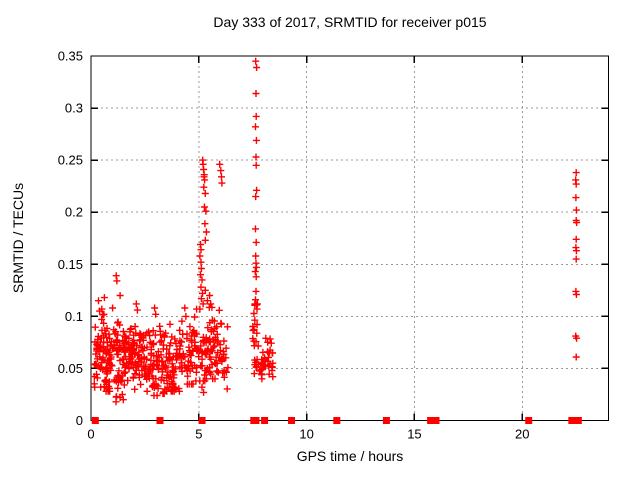 This screenshot has width=640, height=480. Describe the element at coordinates (74, 212) in the screenshot. I see `y-tick-label: 0.2` at that location.